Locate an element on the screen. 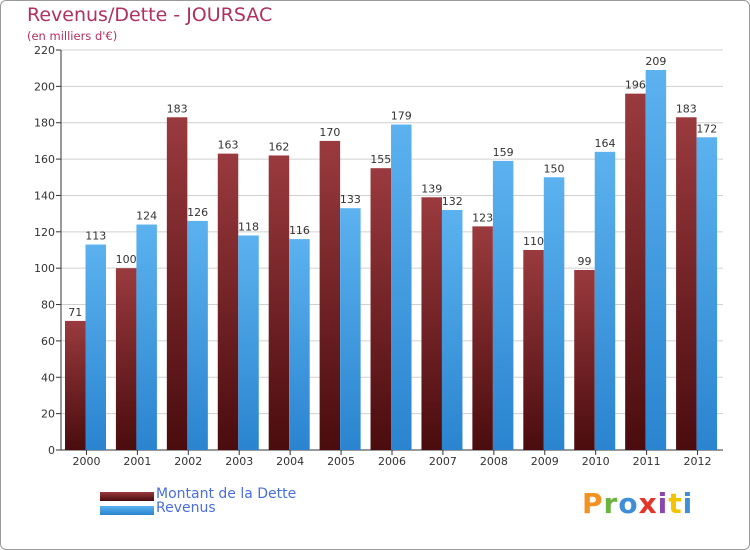 This screenshot has height=550, width=750. legend-label-dette: Montant de la Dette is located at coordinates (226, 494).